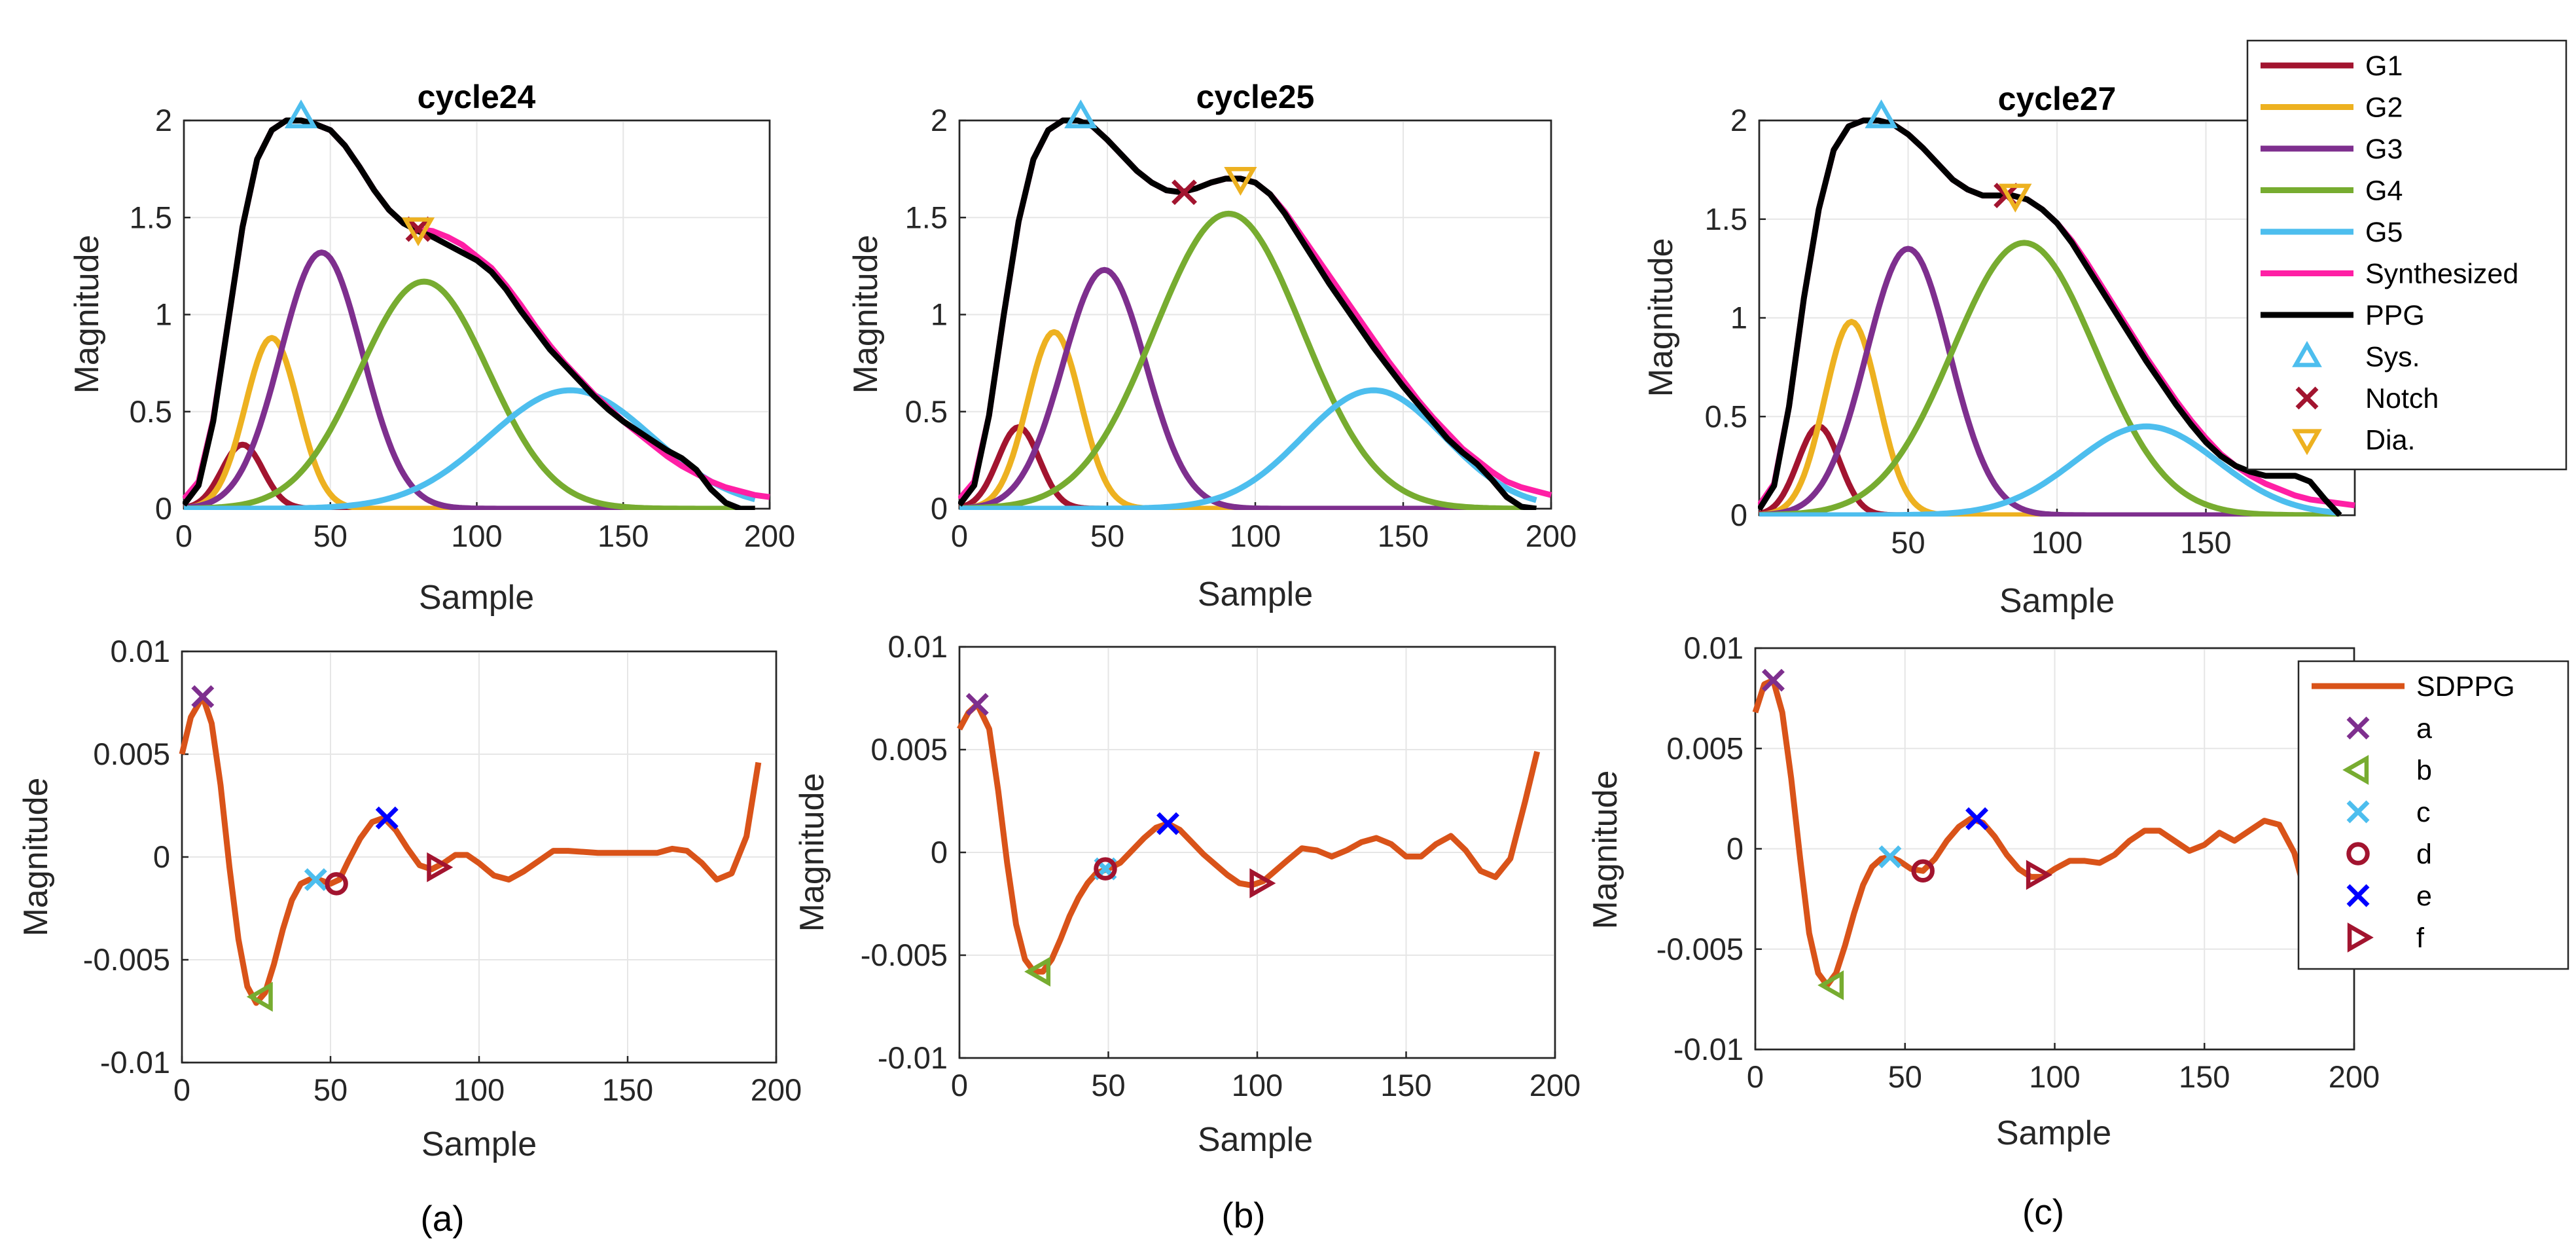 This screenshot has height=1257, width=2576. I want to click on title-b: cycle25, so click(1255, 97).